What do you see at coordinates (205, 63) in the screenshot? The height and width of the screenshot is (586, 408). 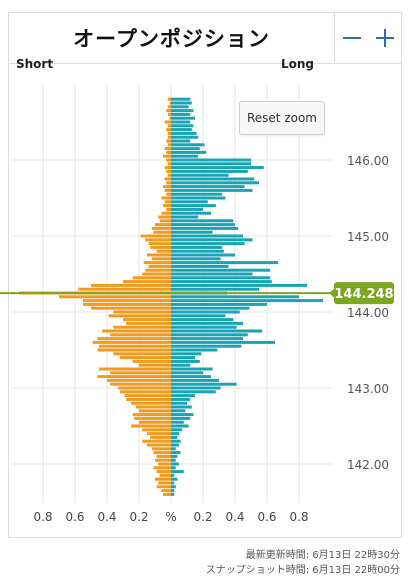 I see `header-divider` at bounding box center [205, 63].